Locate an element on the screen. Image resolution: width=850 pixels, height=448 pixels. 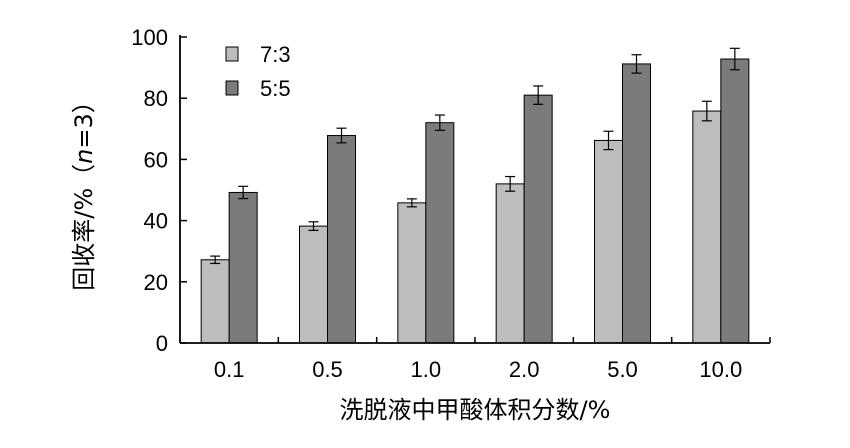
y-tick-label-1: 0 is located at coordinates (162, 343).